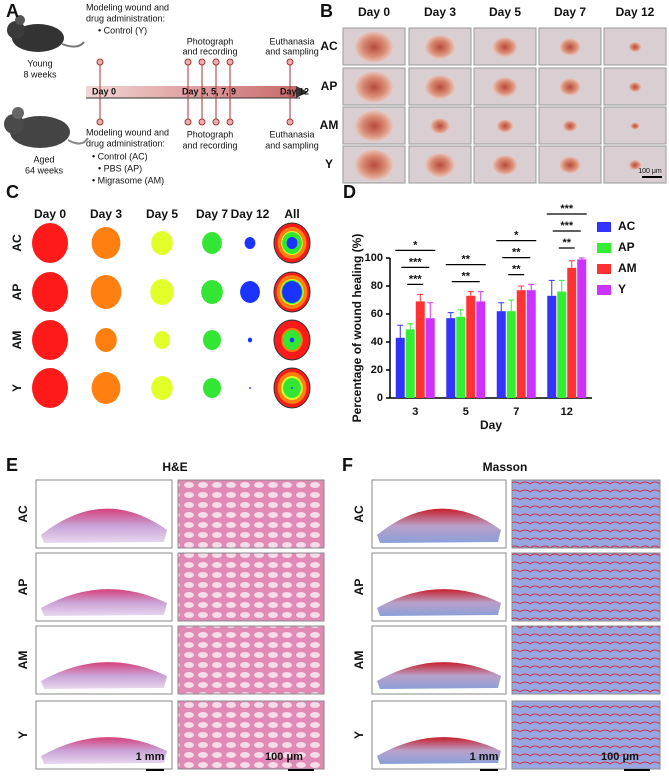  Describe the element at coordinates (174, 467) in the screenshot. I see `panel-title: H&E` at that location.